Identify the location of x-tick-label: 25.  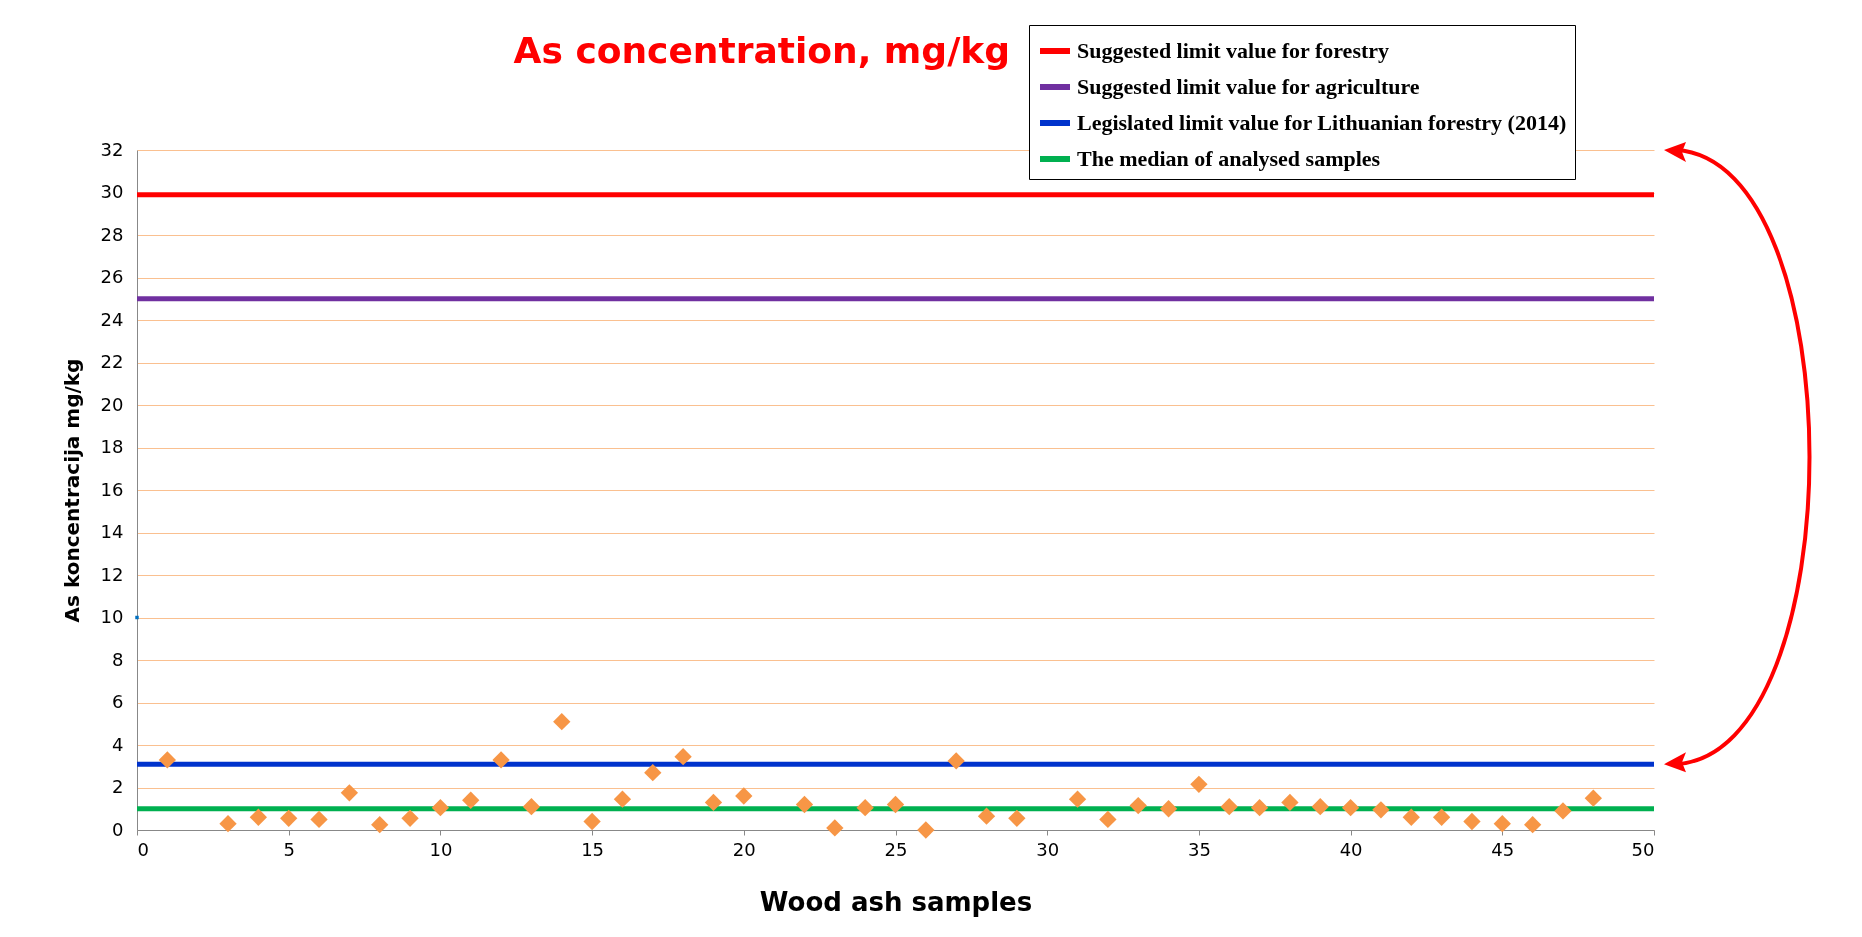
(896, 849).